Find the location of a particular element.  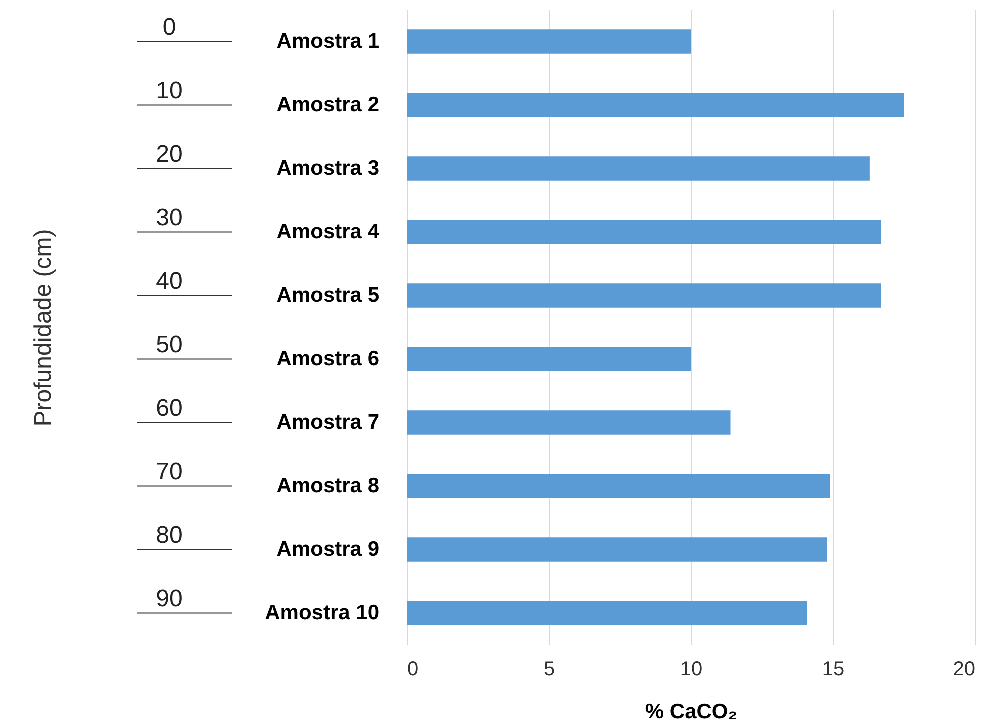

text: 70 is located at coordinates (169, 472).